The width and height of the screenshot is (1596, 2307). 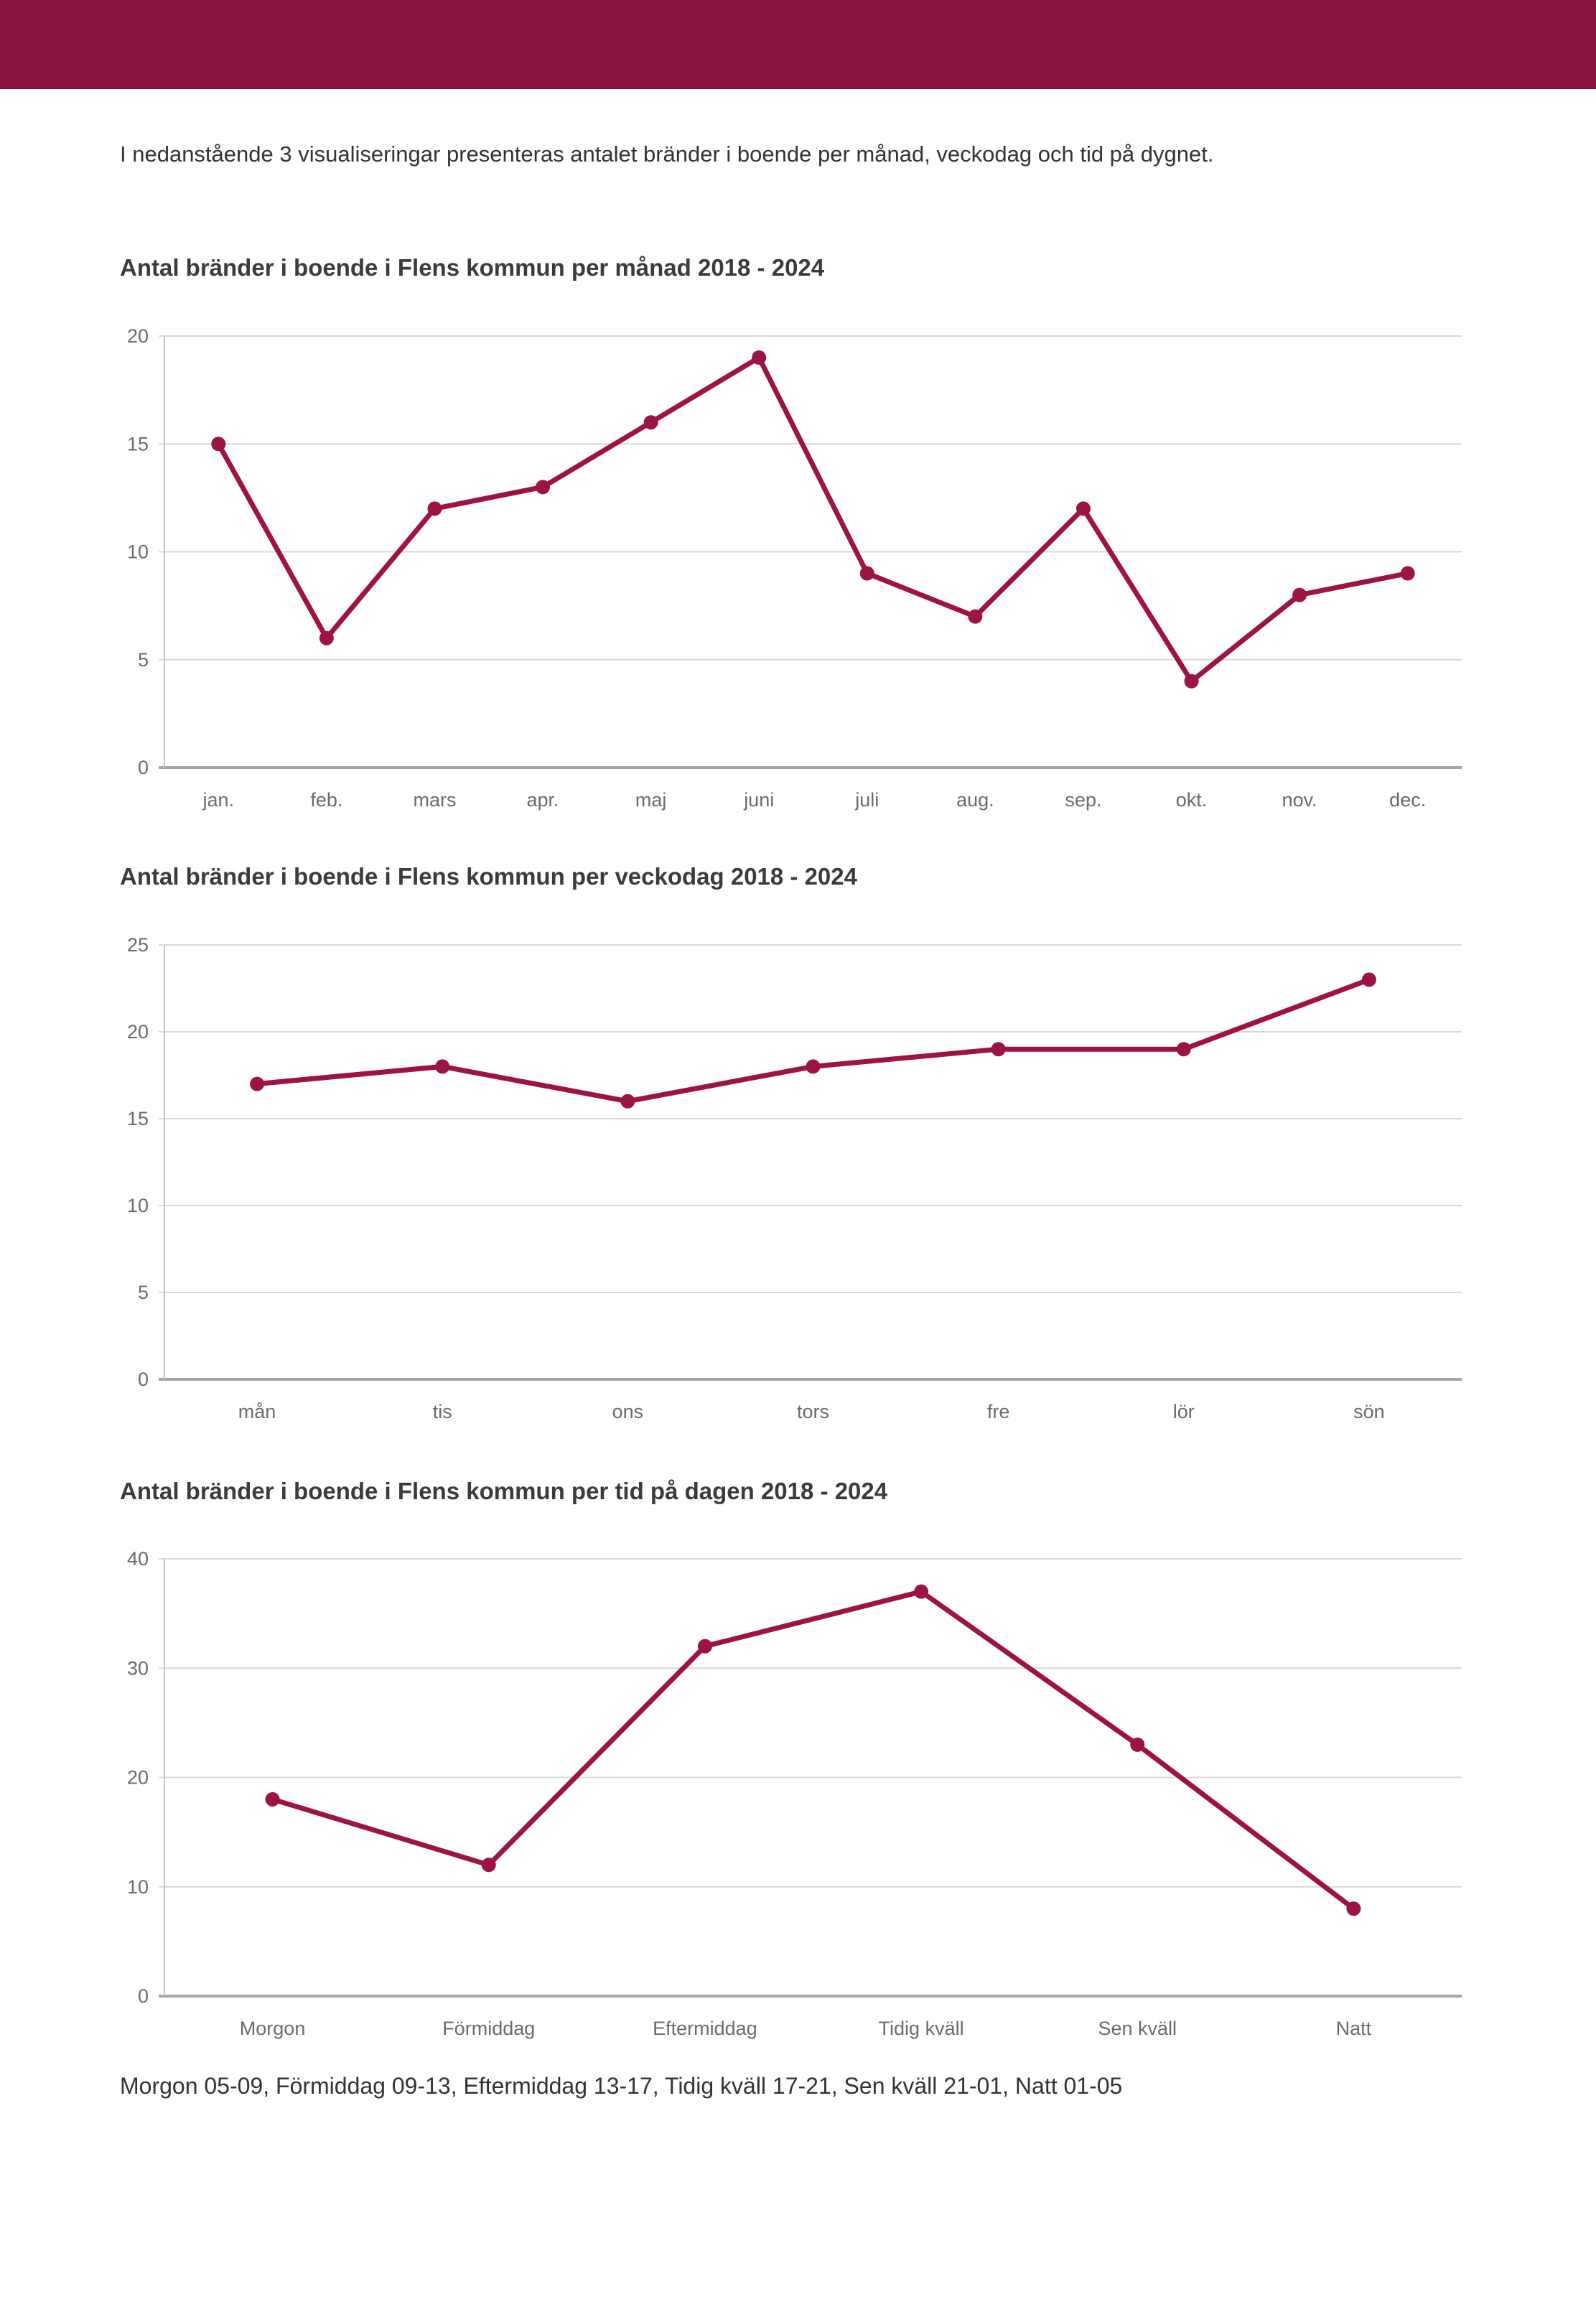 What do you see at coordinates (921, 2028) in the screenshot?
I see `x-tick-label: Tidig kväll` at bounding box center [921, 2028].